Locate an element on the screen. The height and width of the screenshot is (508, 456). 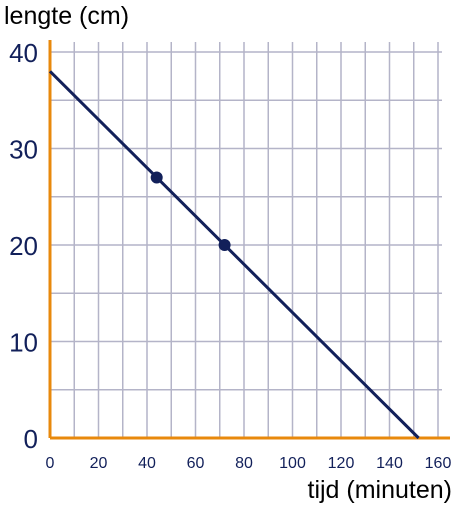
y-axis-label: lengte (cm) is located at coordinates (67, 16).